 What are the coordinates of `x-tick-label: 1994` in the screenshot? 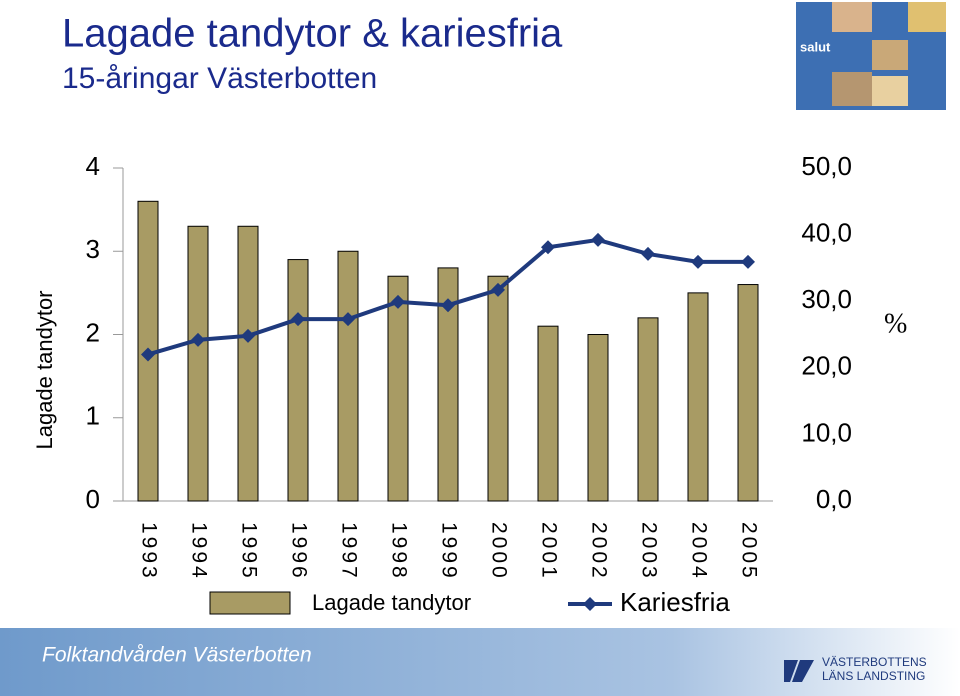 It's located at (198, 551).